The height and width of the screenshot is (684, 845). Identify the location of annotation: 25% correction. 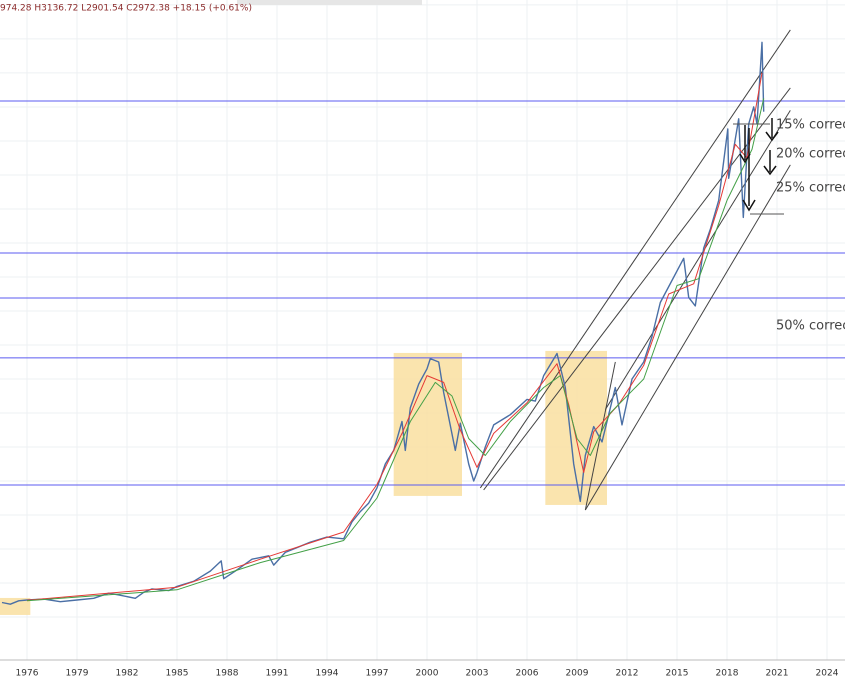
(810, 188).